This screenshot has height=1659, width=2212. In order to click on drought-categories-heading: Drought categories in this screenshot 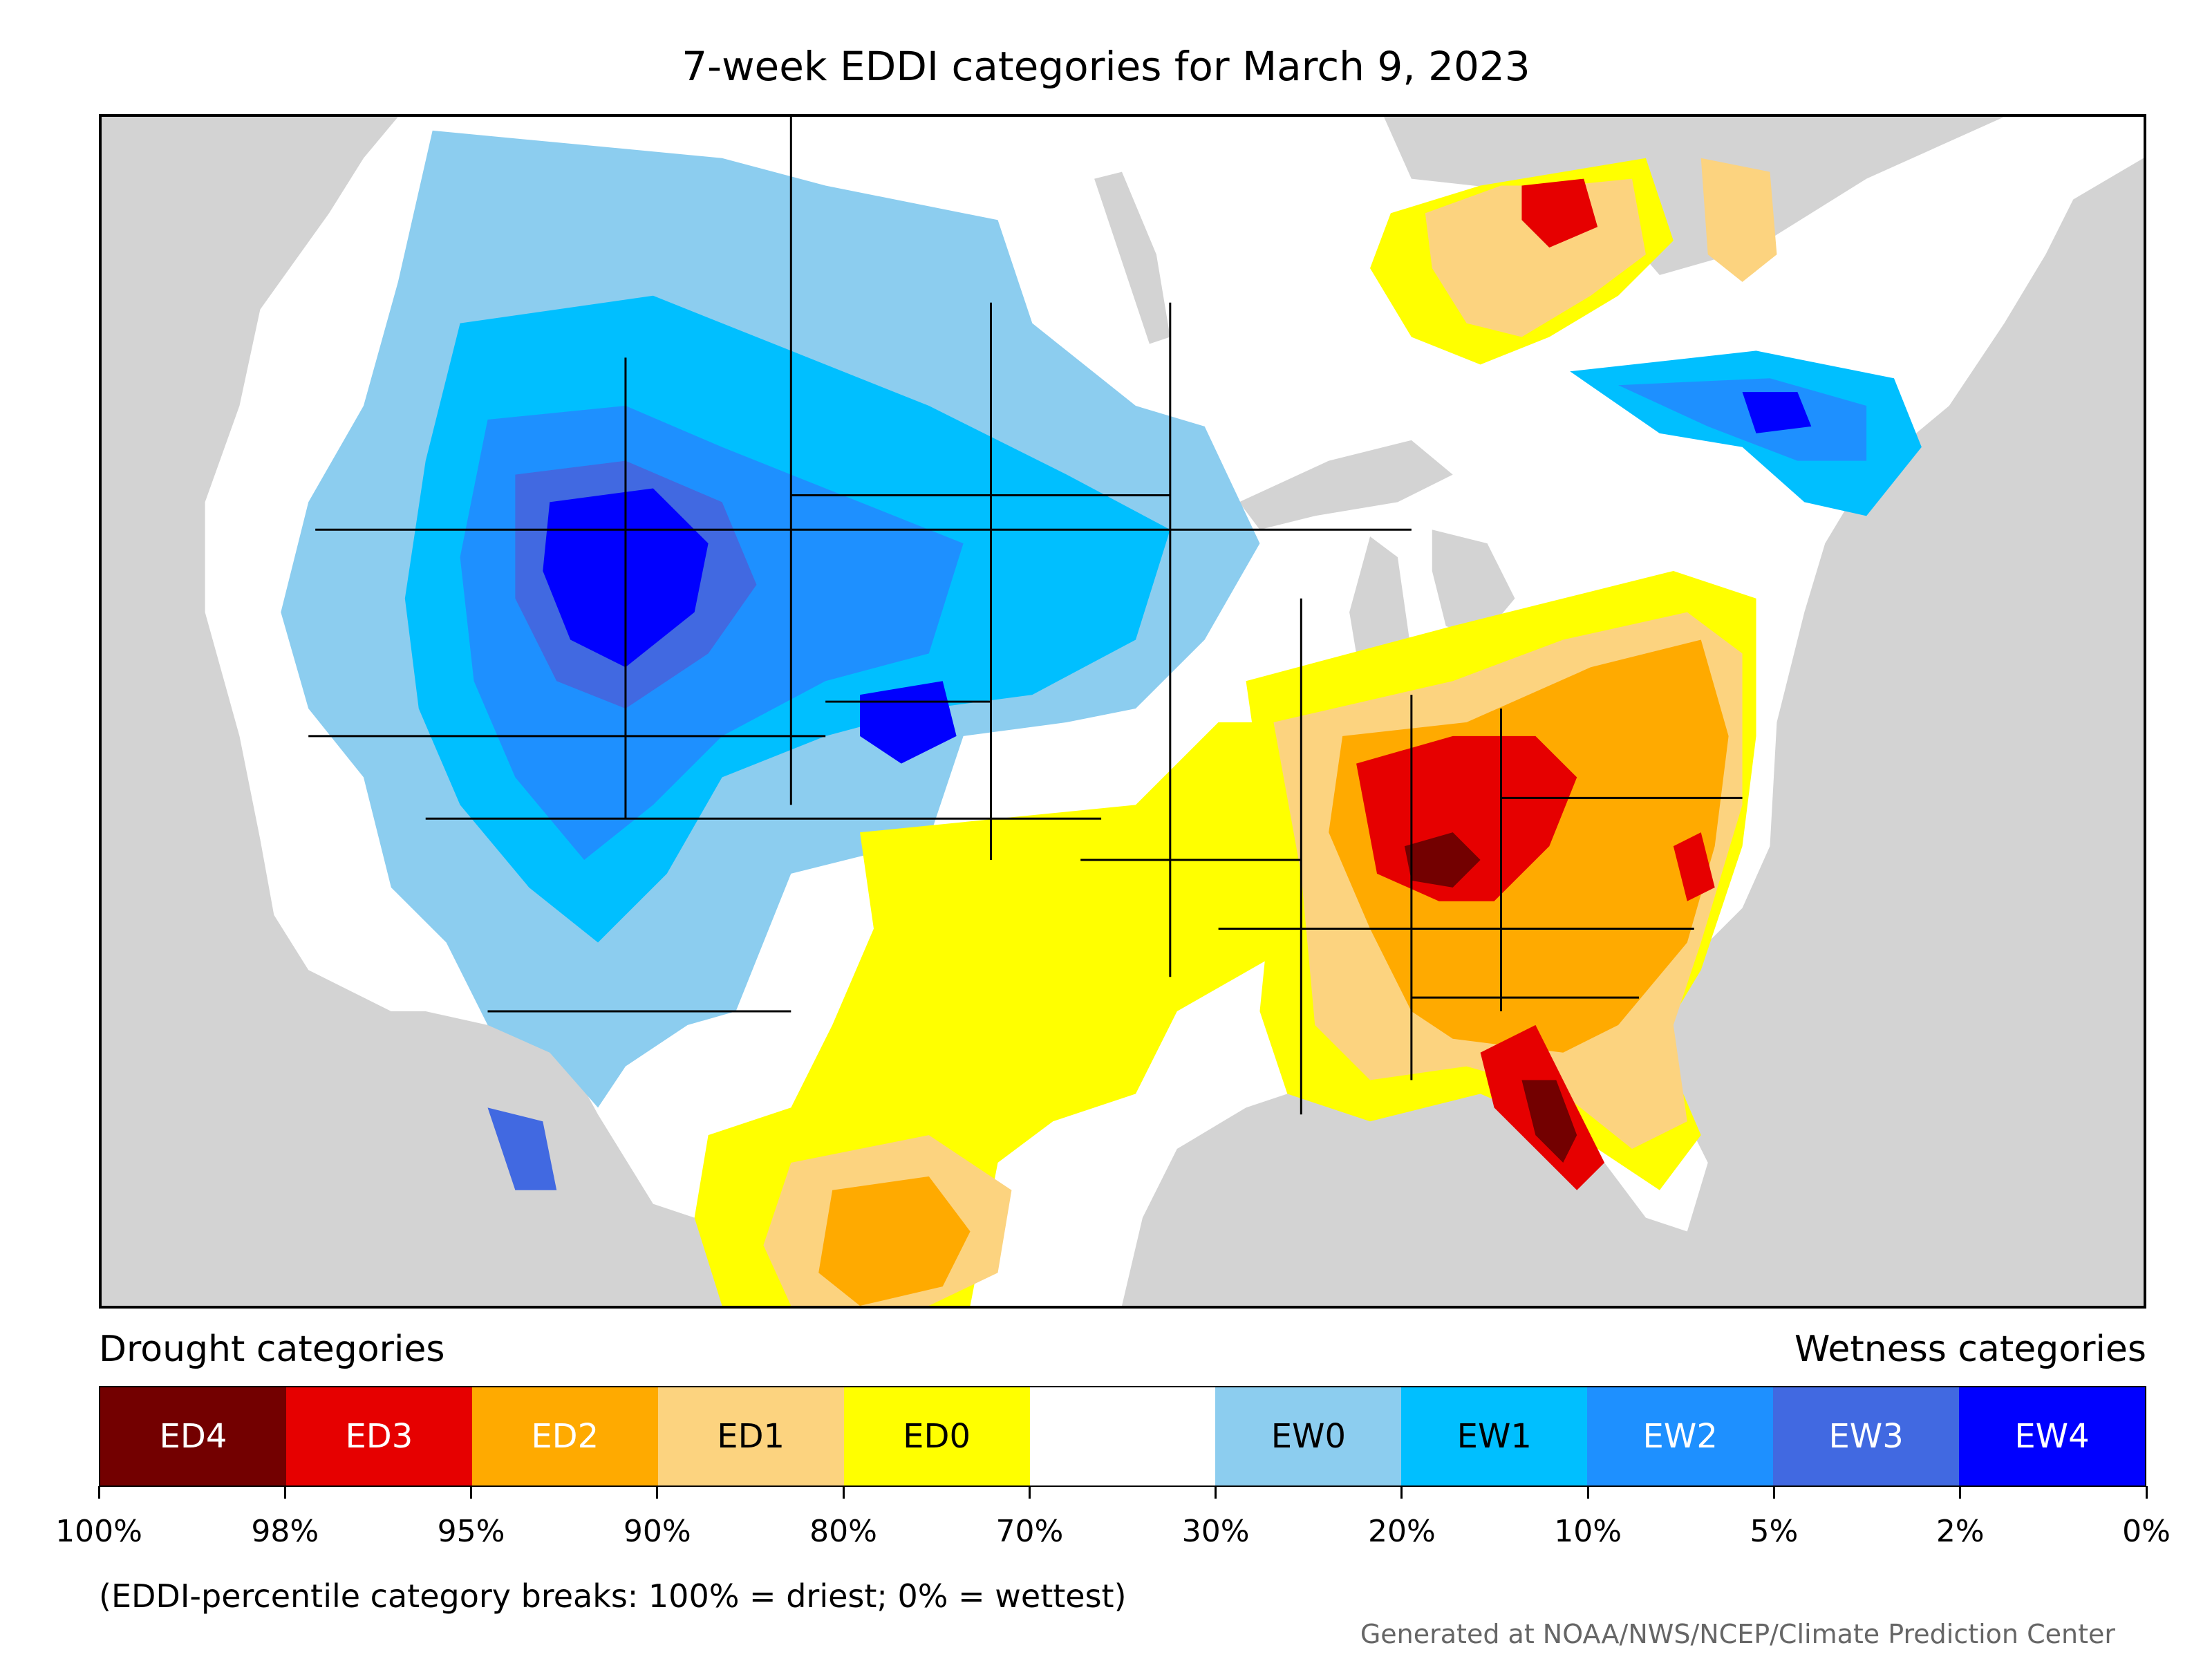, I will do `click(272, 1349)`.